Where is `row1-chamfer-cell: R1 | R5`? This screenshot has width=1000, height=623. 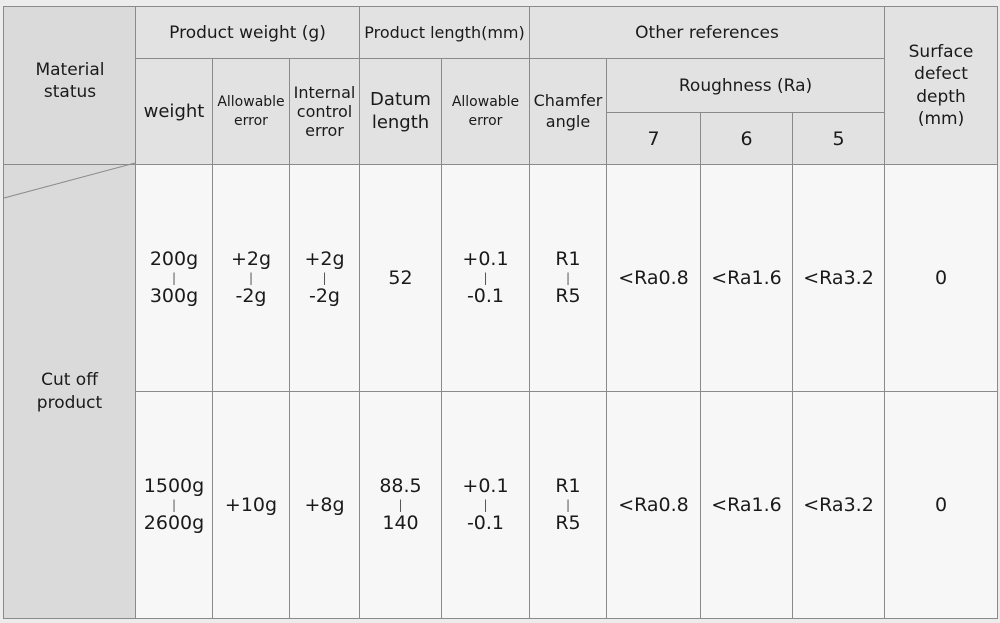 row1-chamfer-cell: R1 | R5 is located at coordinates (568, 278).